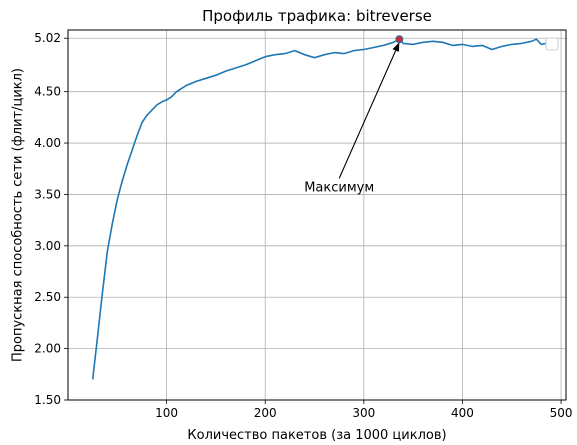 The width and height of the screenshot is (577, 445). I want to click on y-axis-ticks: 1.50 2.00 2.50 3.00 3.50 4.00 4.50 5.02, so click(51, 219).